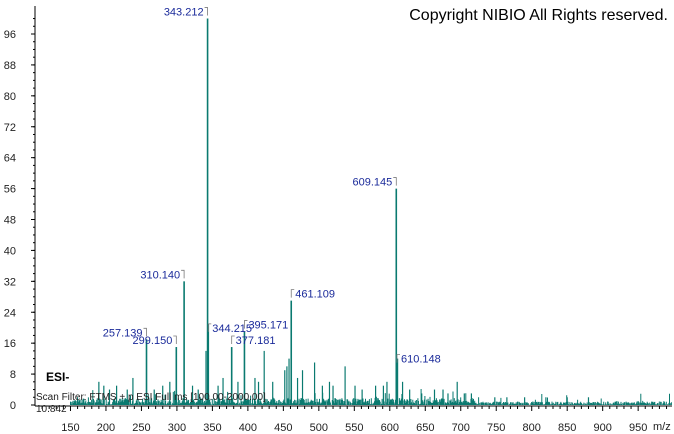 This screenshot has width=674, height=434. What do you see at coordinates (10, 35) in the screenshot?
I see `y-tick-label: 96` at bounding box center [10, 35].